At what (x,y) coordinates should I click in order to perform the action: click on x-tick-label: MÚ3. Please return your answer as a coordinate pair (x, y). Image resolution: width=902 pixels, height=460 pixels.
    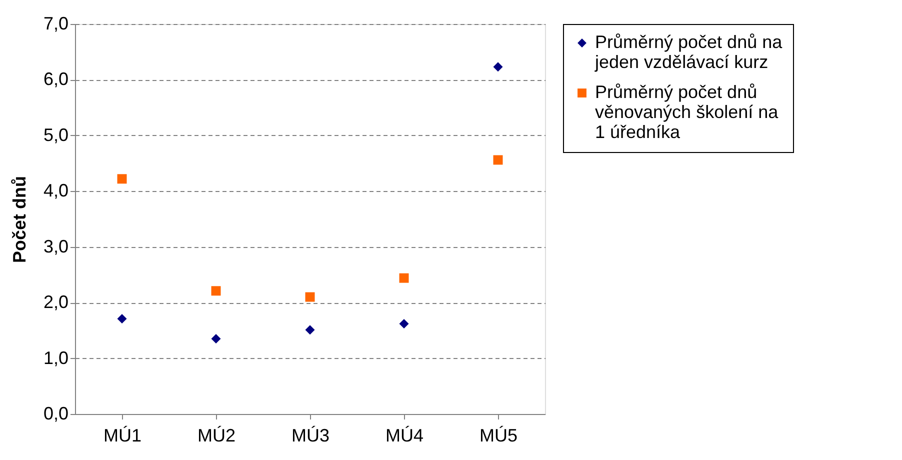
    Looking at the image, I should click on (310, 436).